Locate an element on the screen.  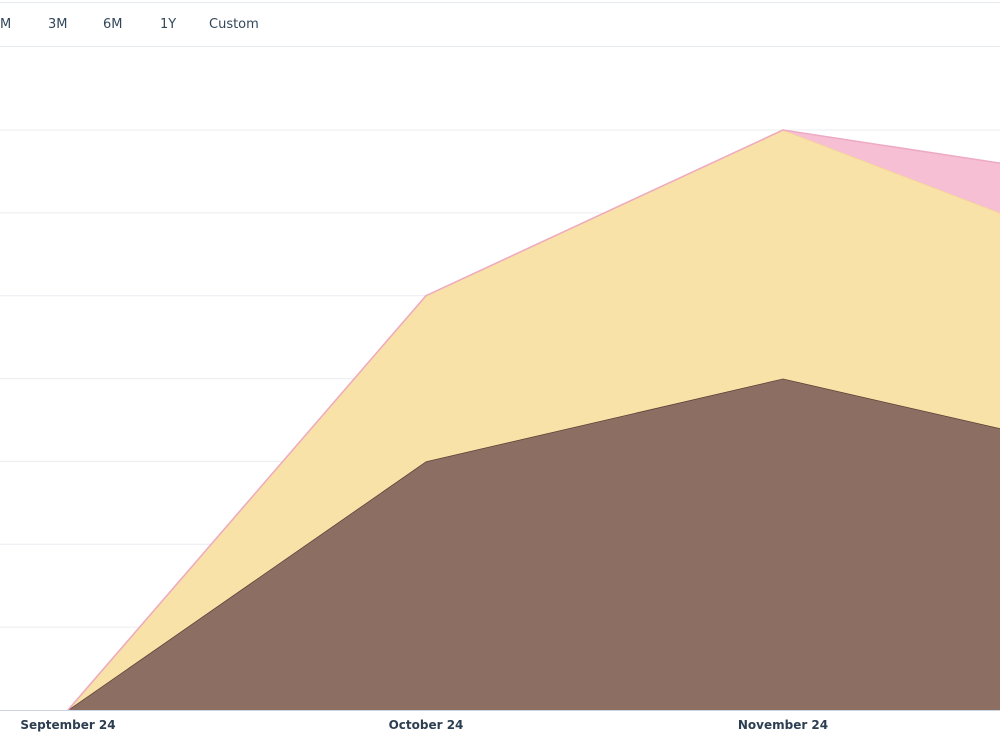
top-divider is located at coordinates (500, 2).